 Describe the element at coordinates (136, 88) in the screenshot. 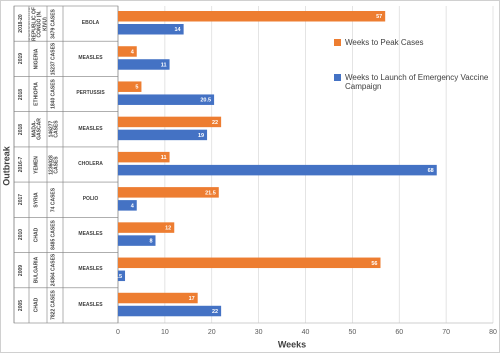

I see `data-label: 5` at that location.